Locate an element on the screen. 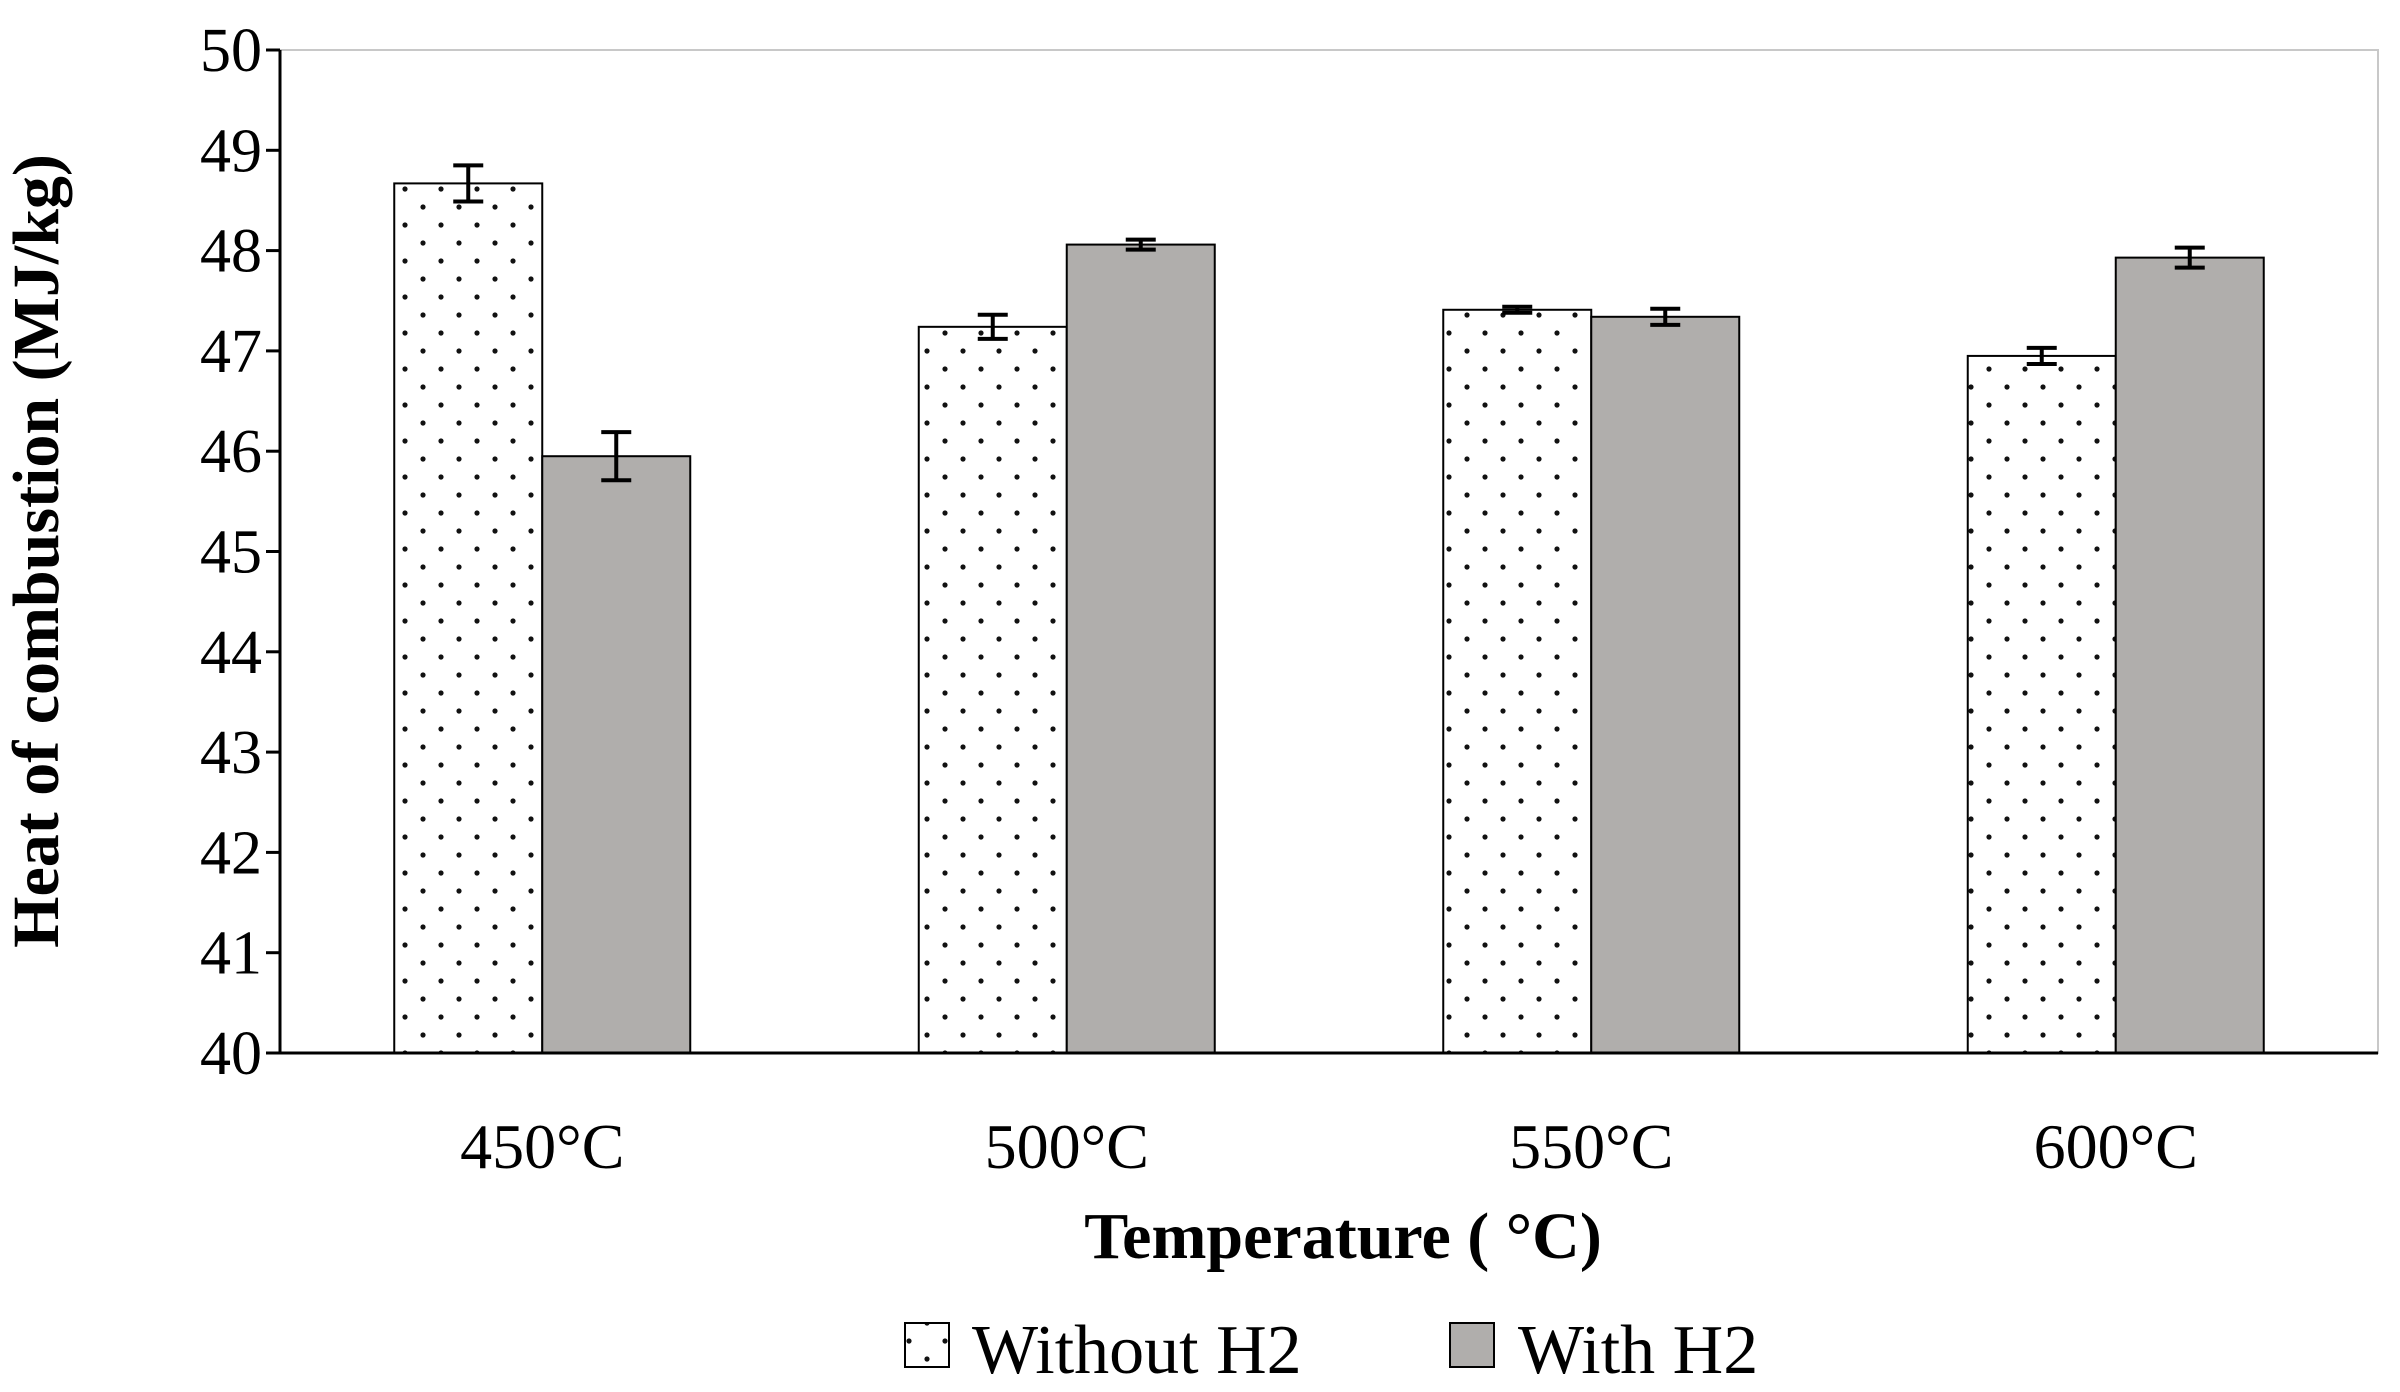  y-tick-label: 50 is located at coordinates (231, 51).